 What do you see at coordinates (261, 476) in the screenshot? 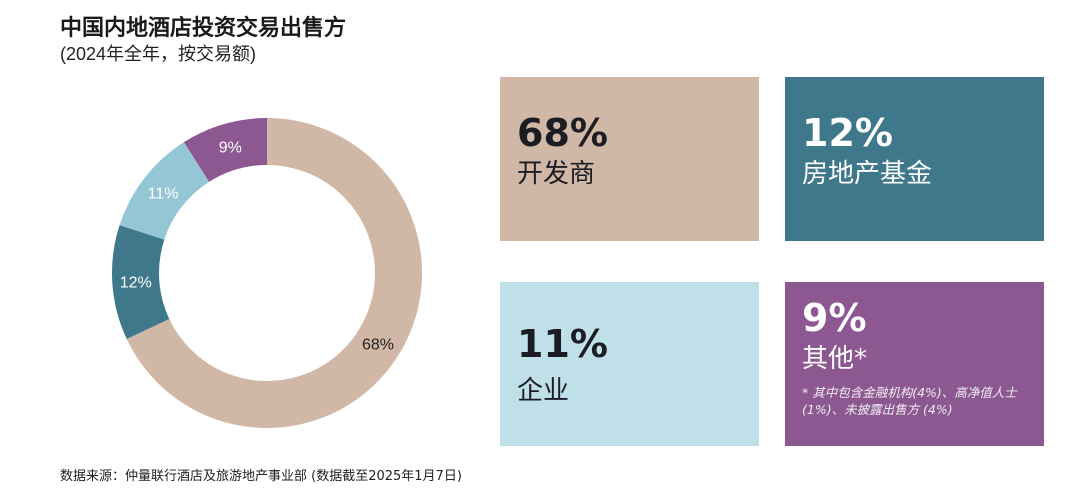
I see `source-note: 数据来源：仲量联行酒店及旅游地产事业部 (数据截至2025年1月7日)` at bounding box center [261, 476].